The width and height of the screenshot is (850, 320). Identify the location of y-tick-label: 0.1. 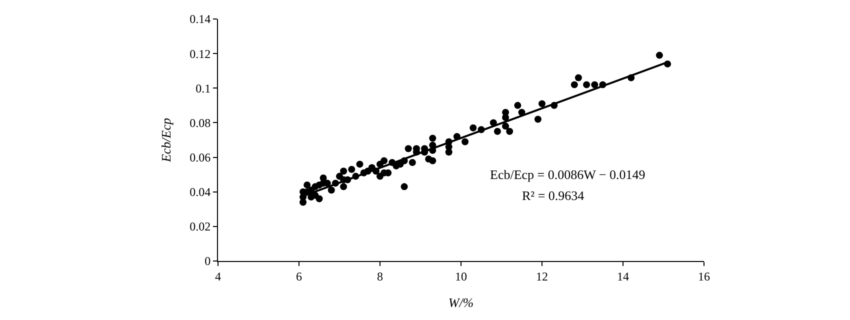
(203, 88).